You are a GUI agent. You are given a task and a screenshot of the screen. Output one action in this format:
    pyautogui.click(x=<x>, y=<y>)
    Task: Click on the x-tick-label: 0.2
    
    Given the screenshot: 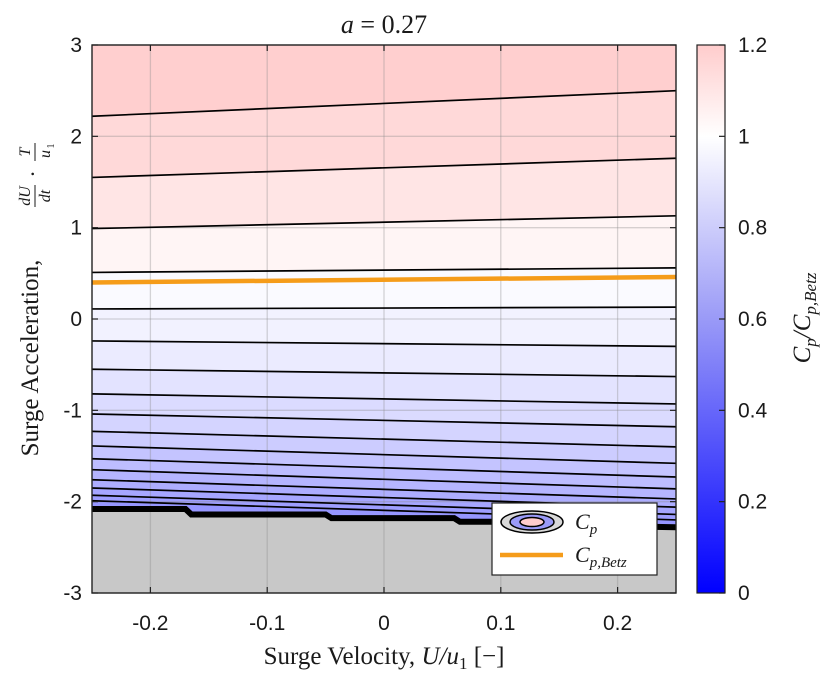 What is the action you would take?
    pyautogui.click(x=617, y=623)
    